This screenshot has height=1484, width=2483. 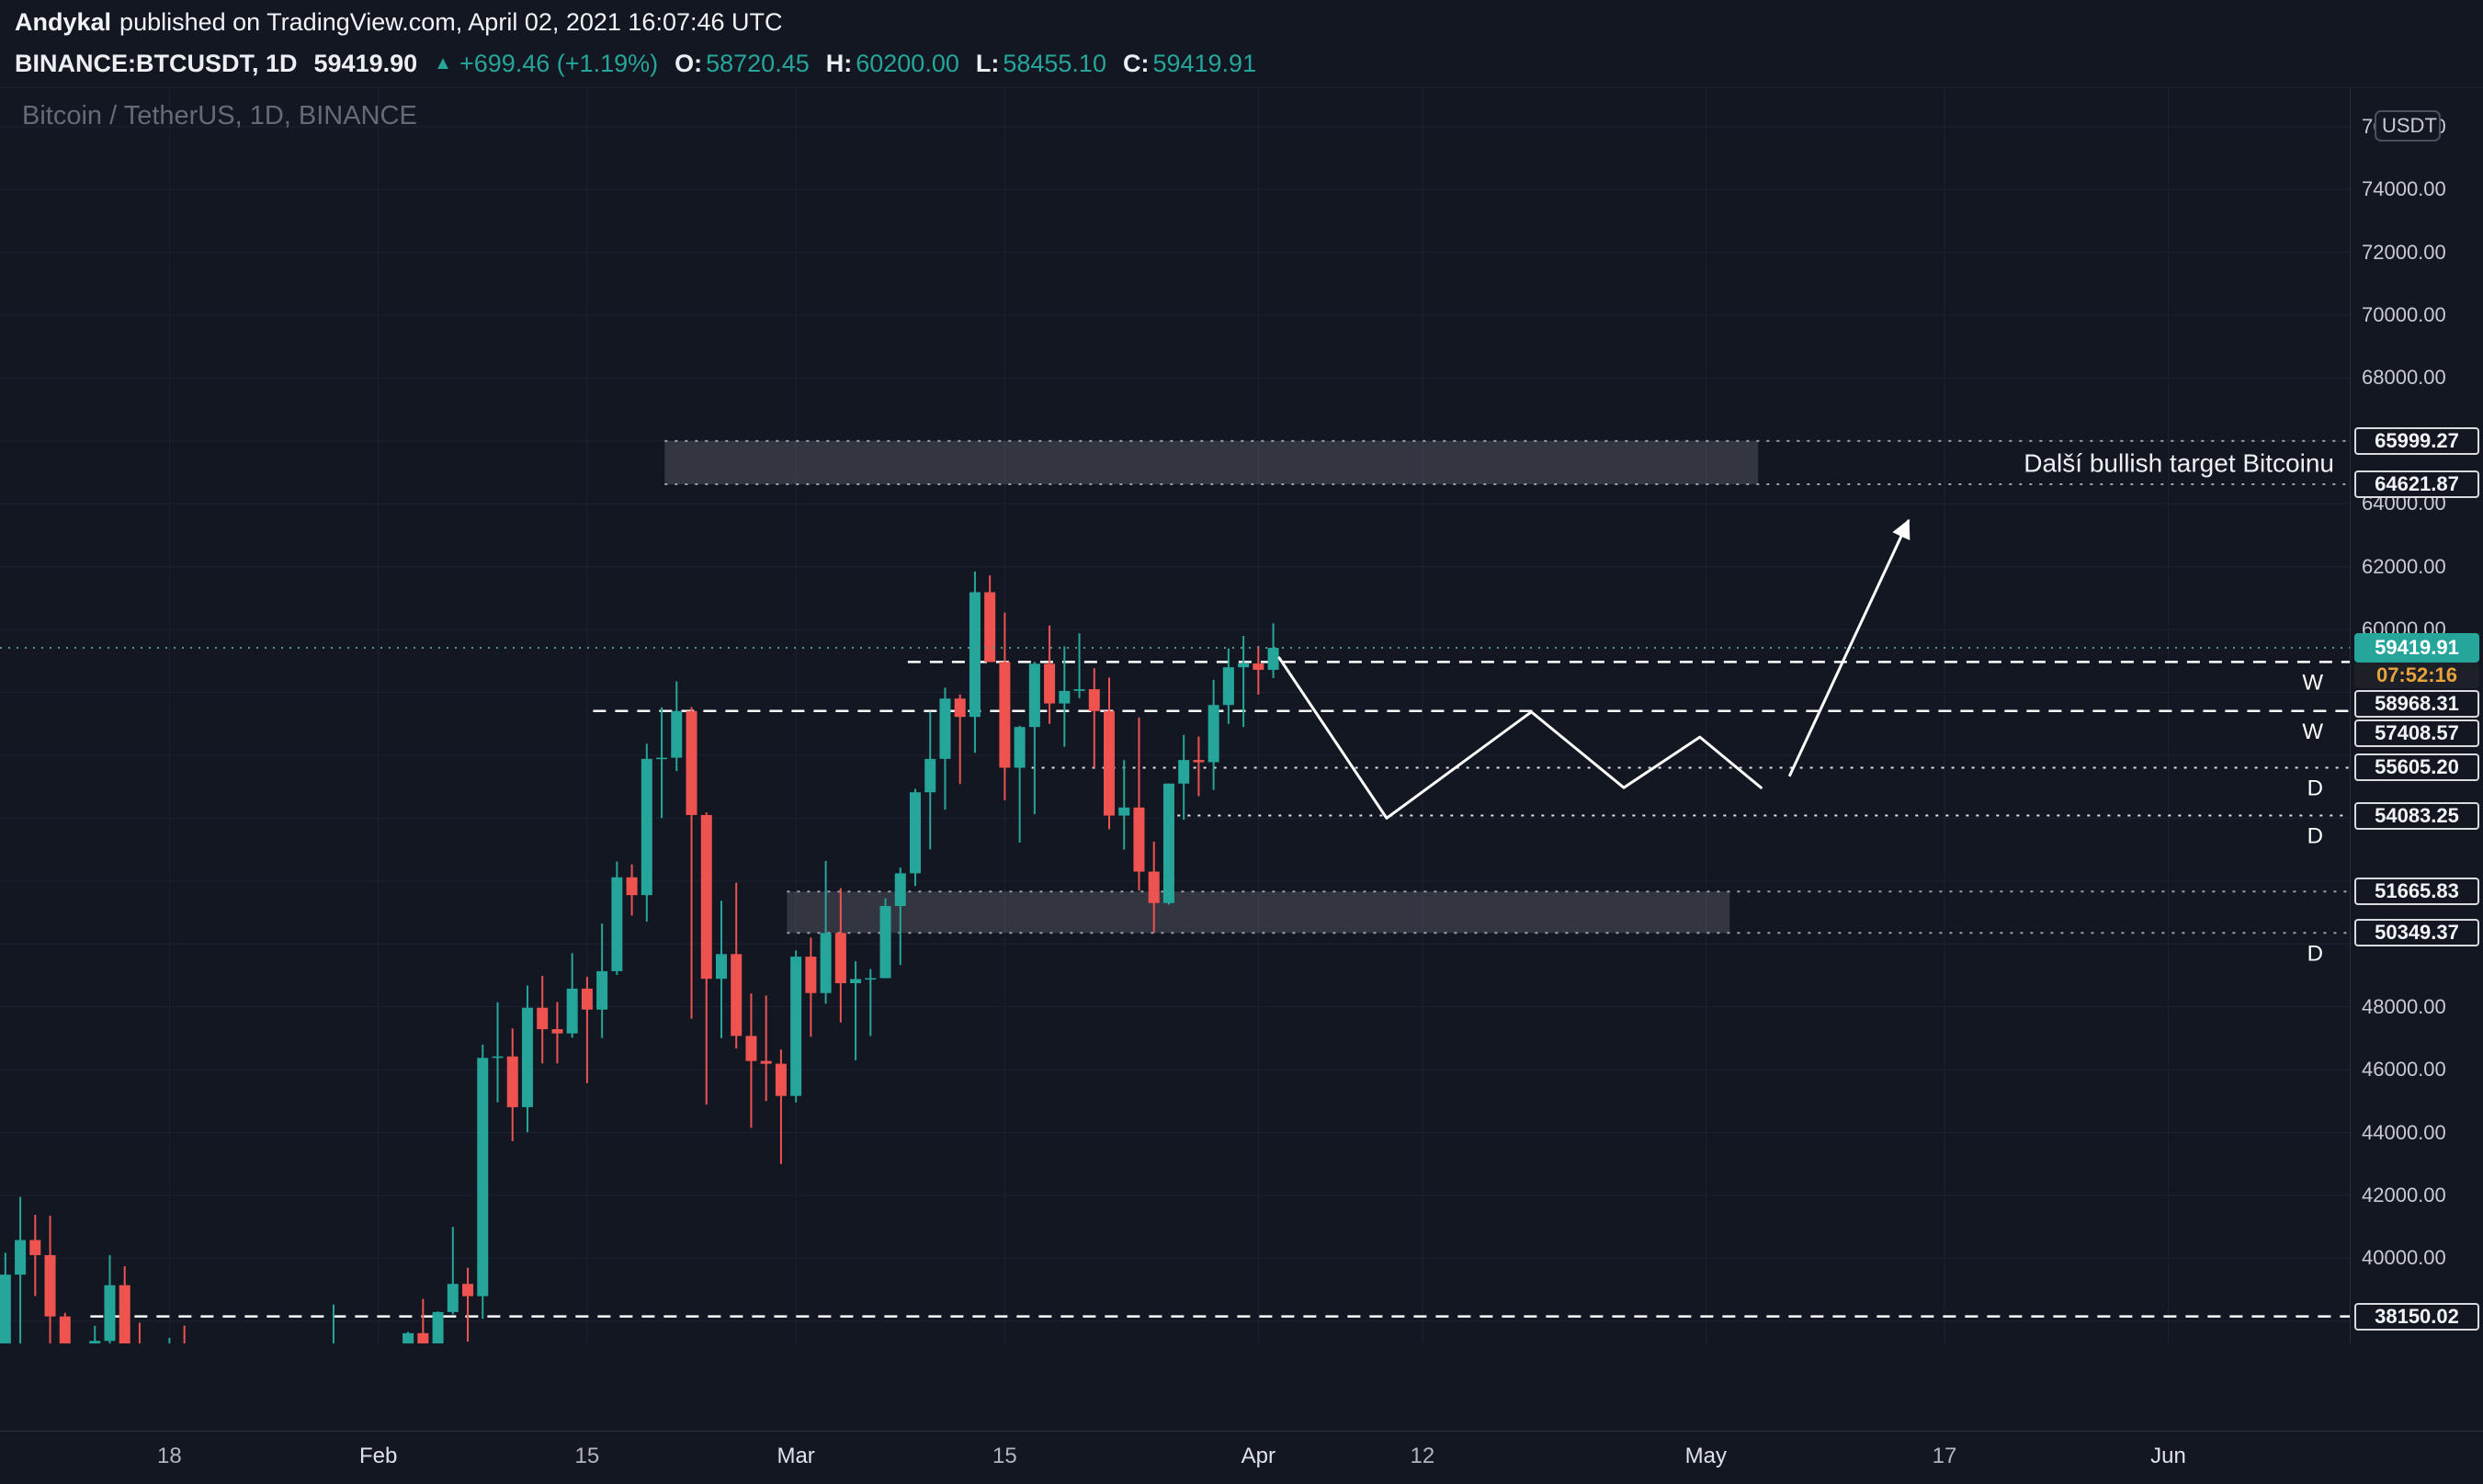 I want to click on ohlc-close: C: 59419.91, so click(x=1189, y=64).